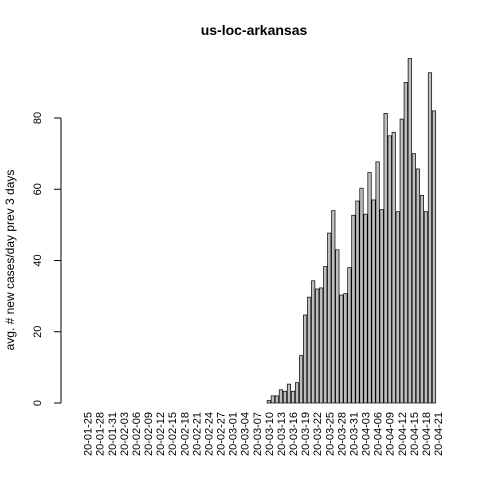  I want to click on y-tick-label: 0, so click(38, 403).